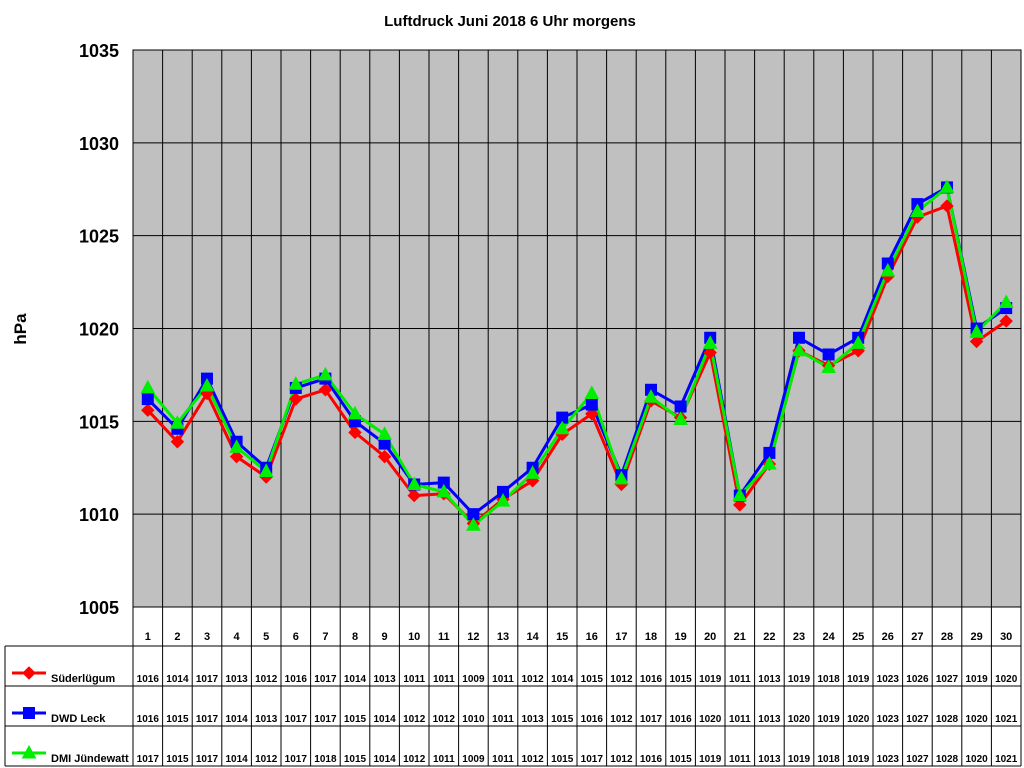 This screenshot has height=768, width=1024. What do you see at coordinates (1006, 637) in the screenshot?
I see `x-tick-label: 30` at bounding box center [1006, 637].